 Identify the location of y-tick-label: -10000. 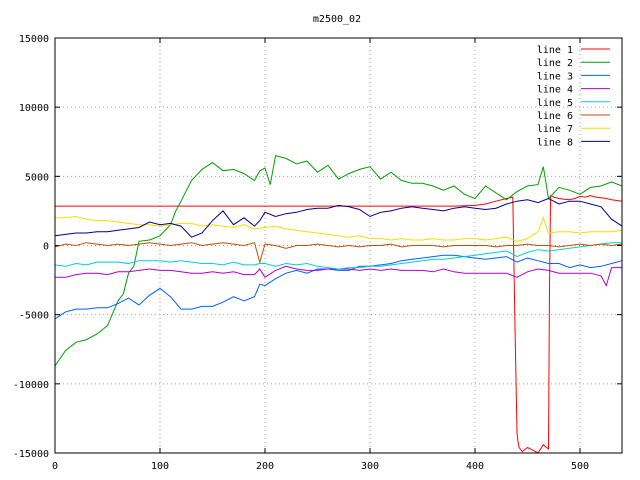
(31, 385).